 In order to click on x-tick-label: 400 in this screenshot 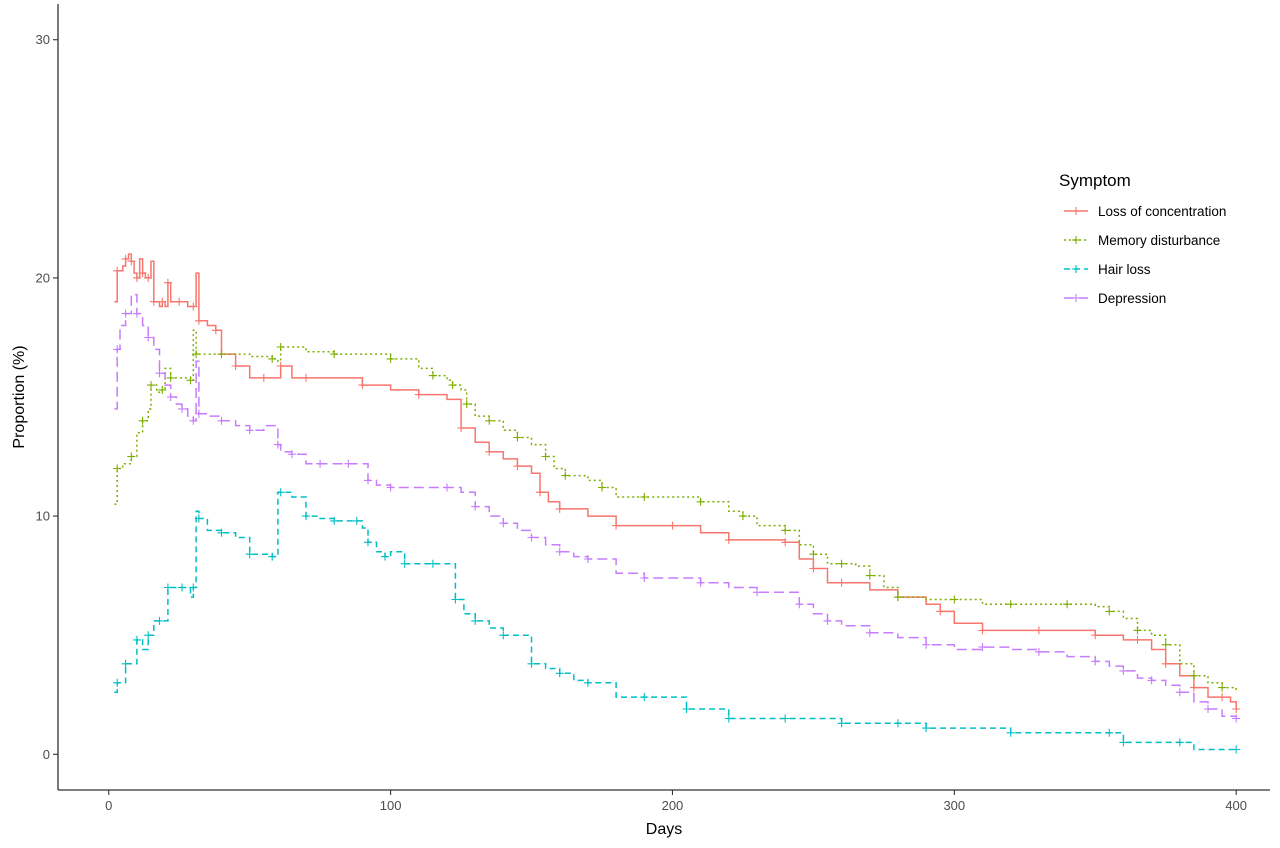, I will do `click(1236, 805)`.